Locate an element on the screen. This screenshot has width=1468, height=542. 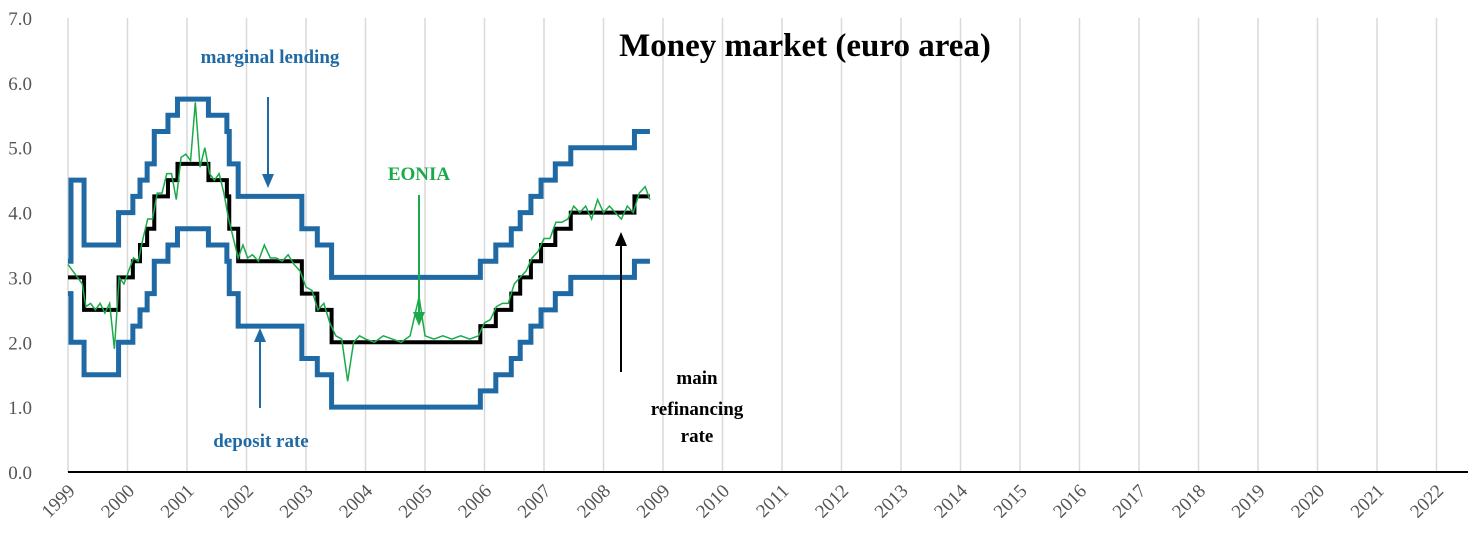
y-tick-label: 0.0 is located at coordinates (20, 473).